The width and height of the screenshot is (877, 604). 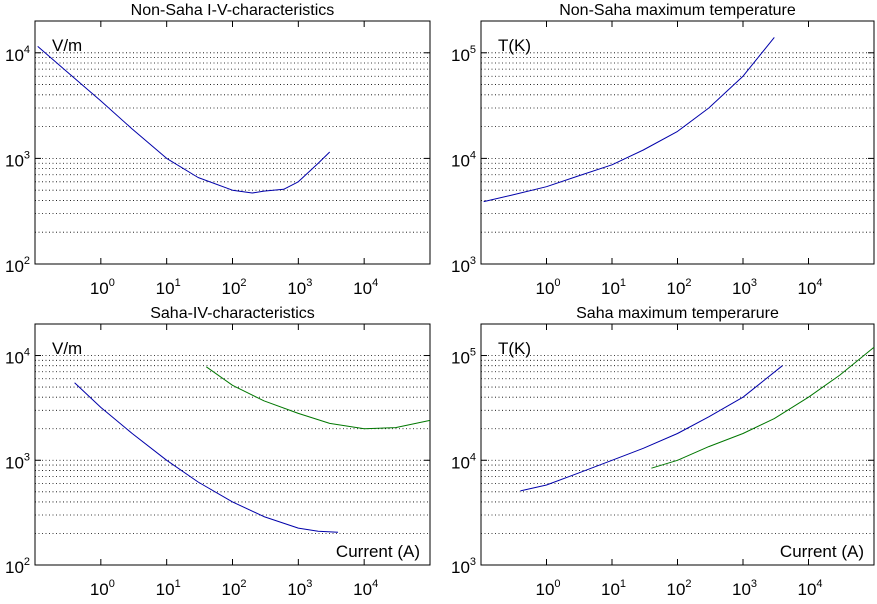 I want to click on chart-title: Saha maximum temperarure, so click(x=677, y=313).